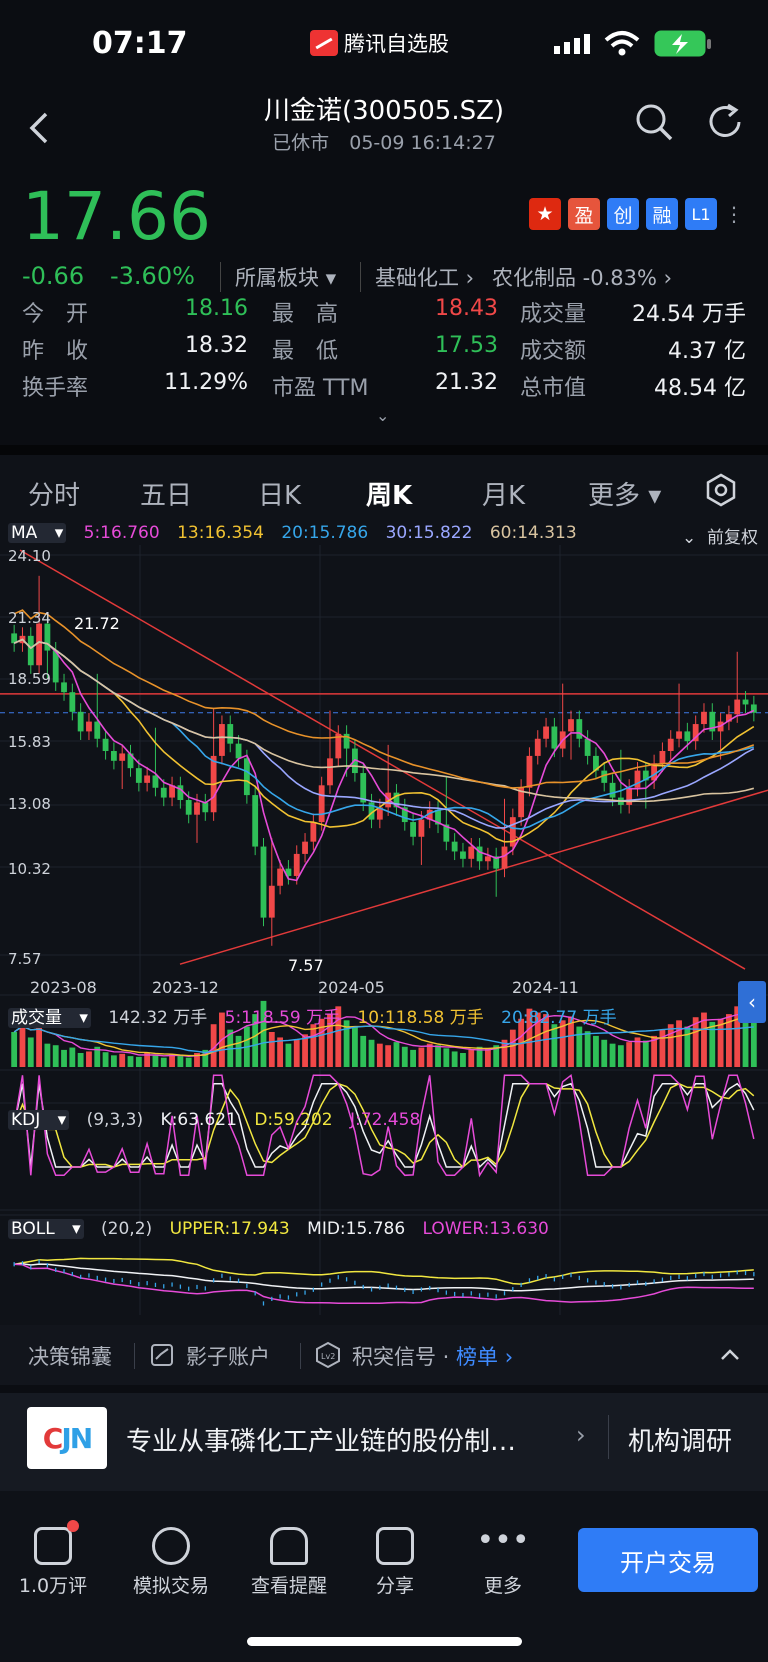  I want to click on simulated-trade-button: 模拟交易, so click(171, 1562).